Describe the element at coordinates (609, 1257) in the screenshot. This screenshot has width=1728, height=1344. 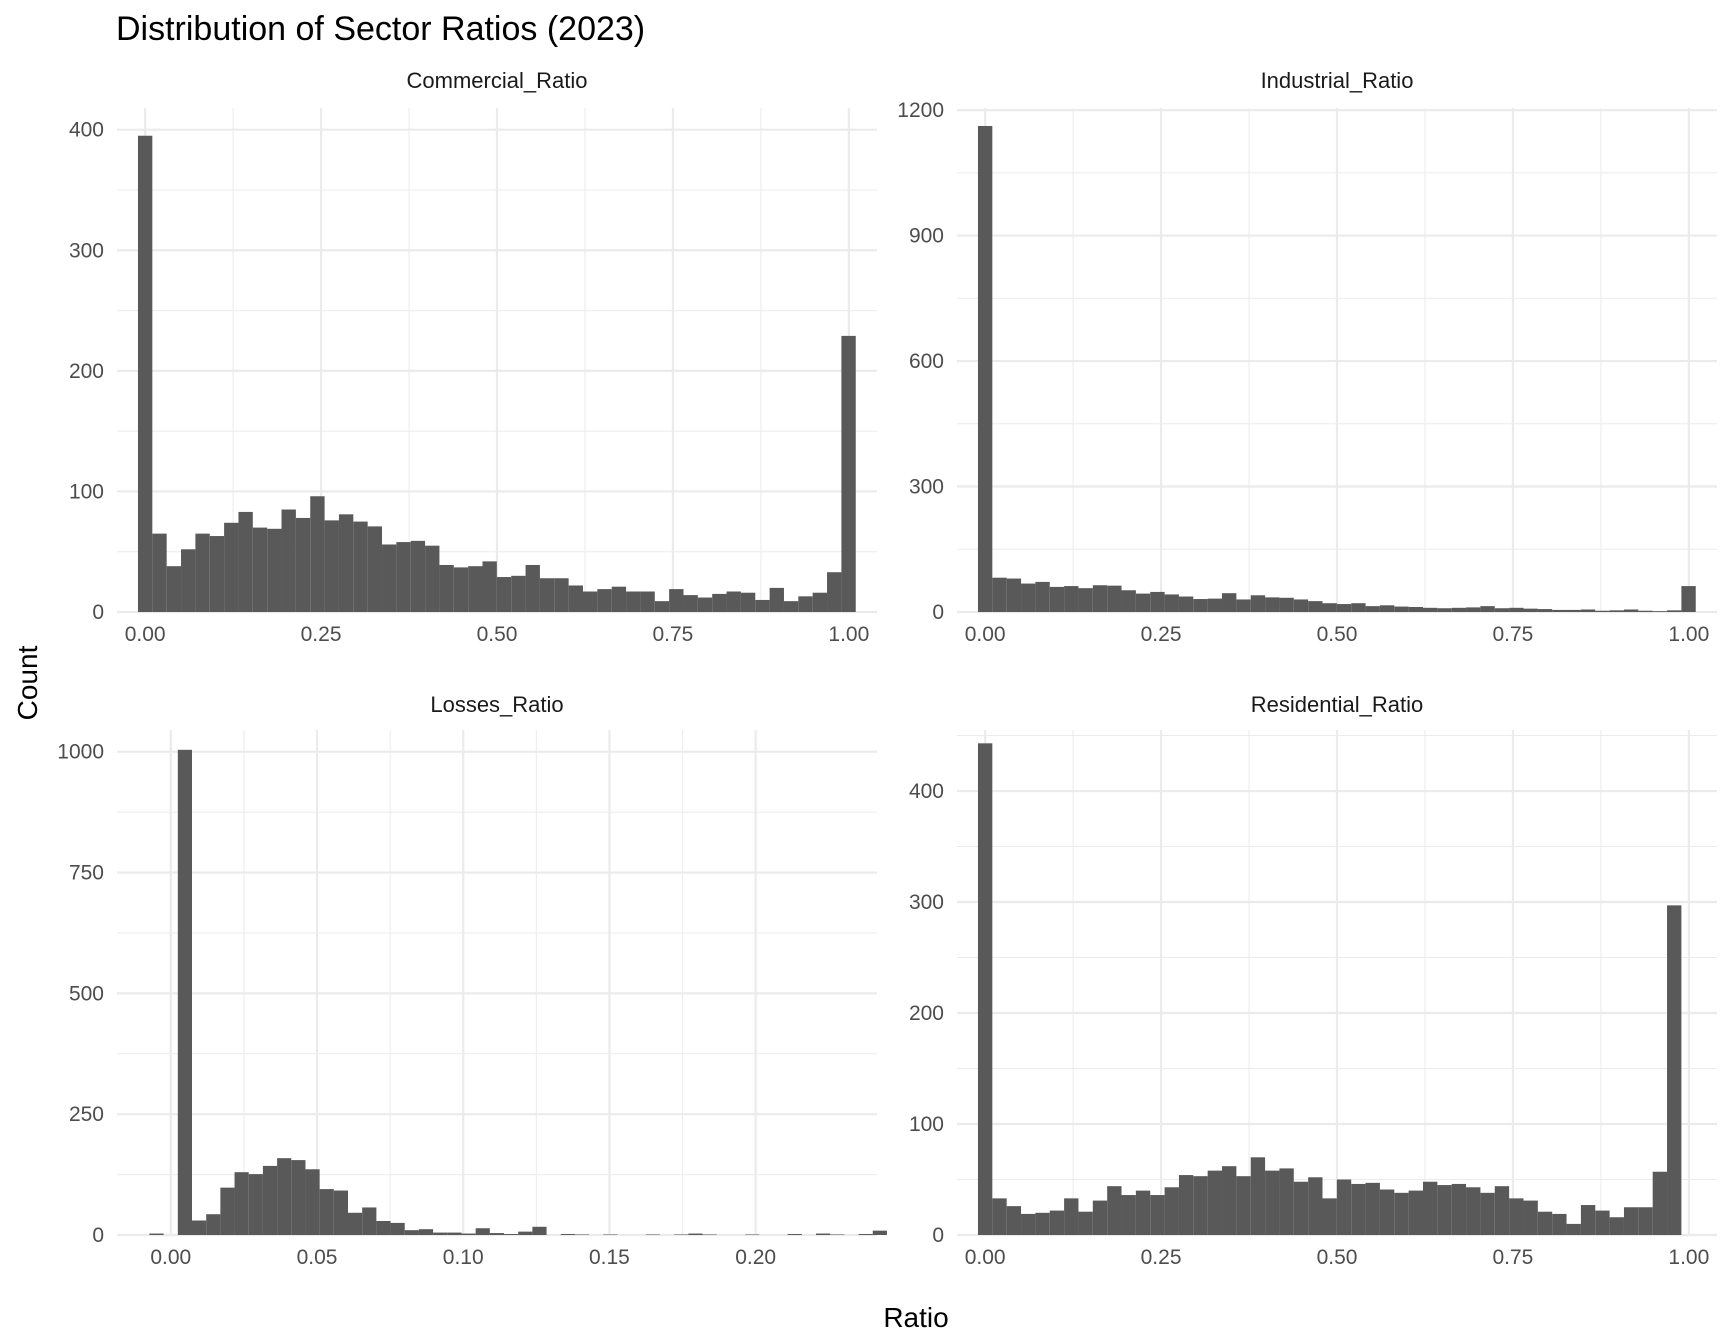
I see `x-tick-label: 0.15` at that location.